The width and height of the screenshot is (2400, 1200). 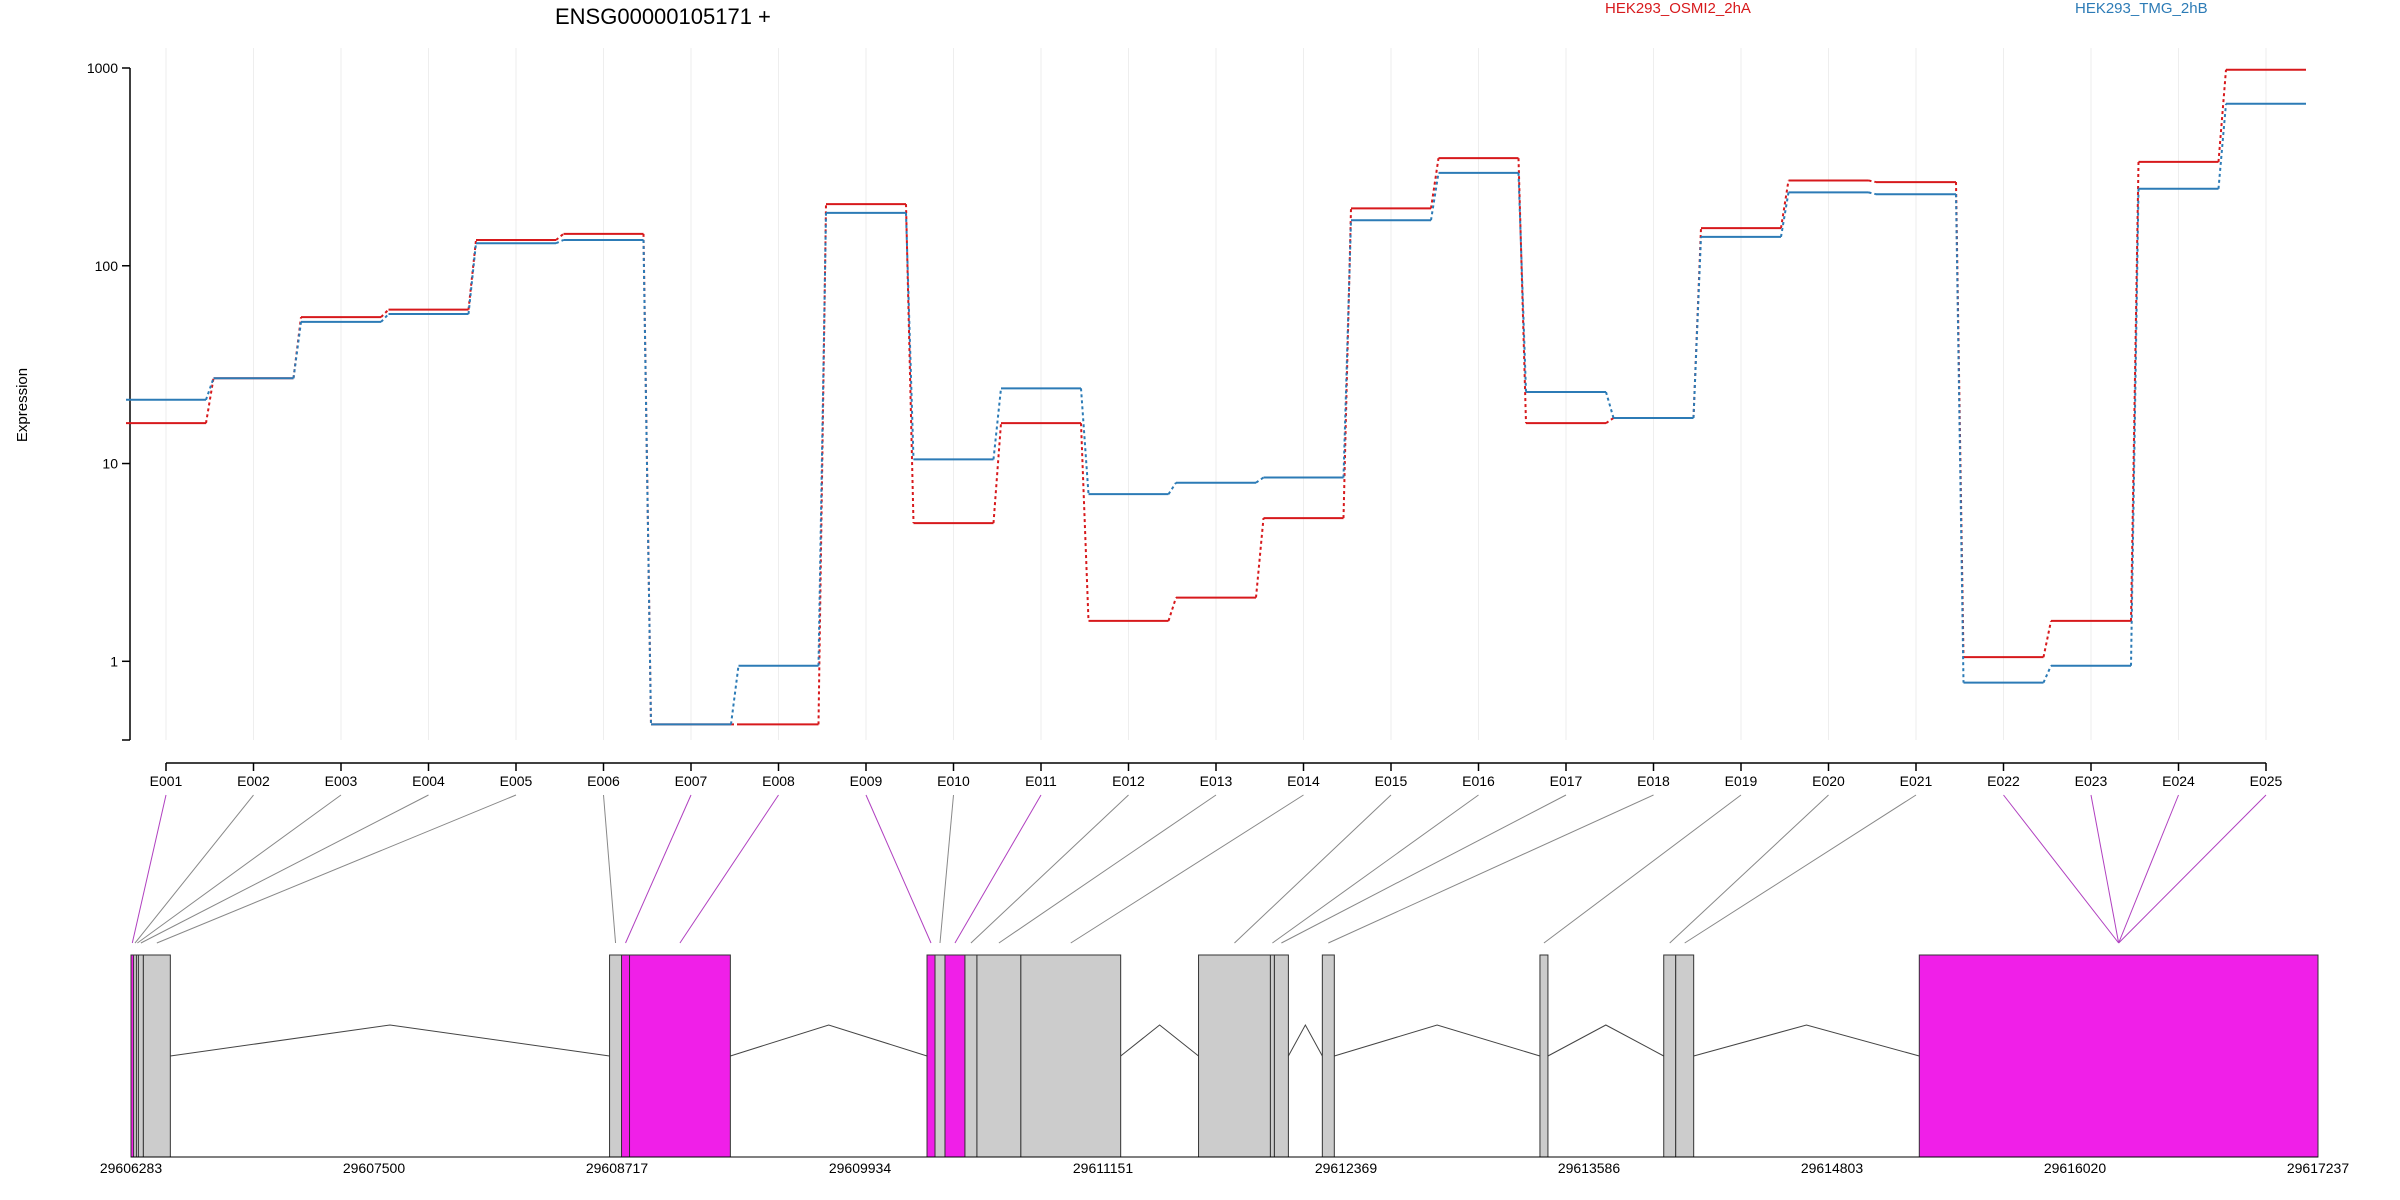 What do you see at coordinates (2148, 869) in the screenshot?
I see `connector-e024` at bounding box center [2148, 869].